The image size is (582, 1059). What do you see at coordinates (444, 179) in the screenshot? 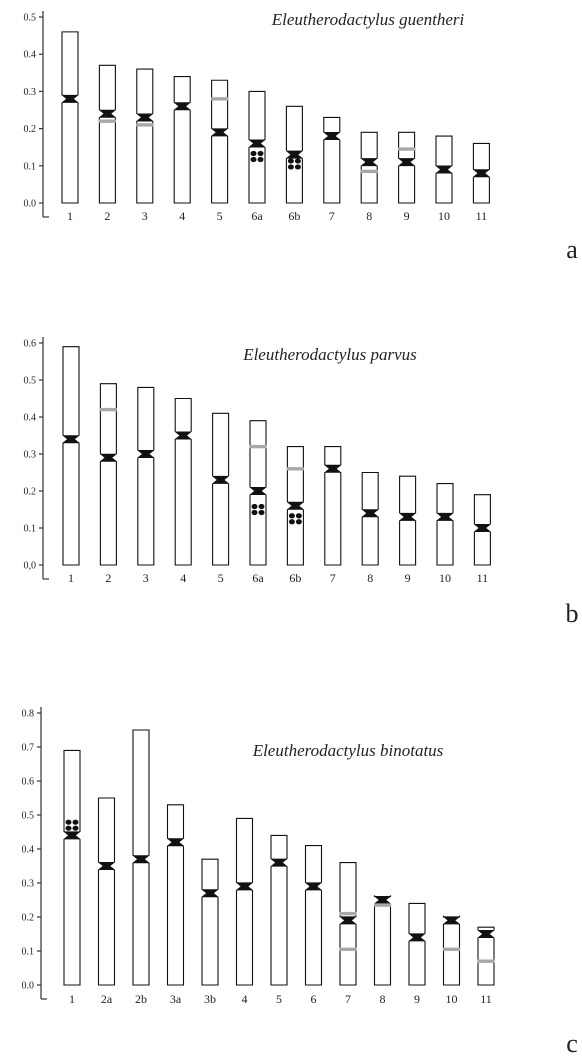
I see `chromosome-10: 10` at bounding box center [444, 179].